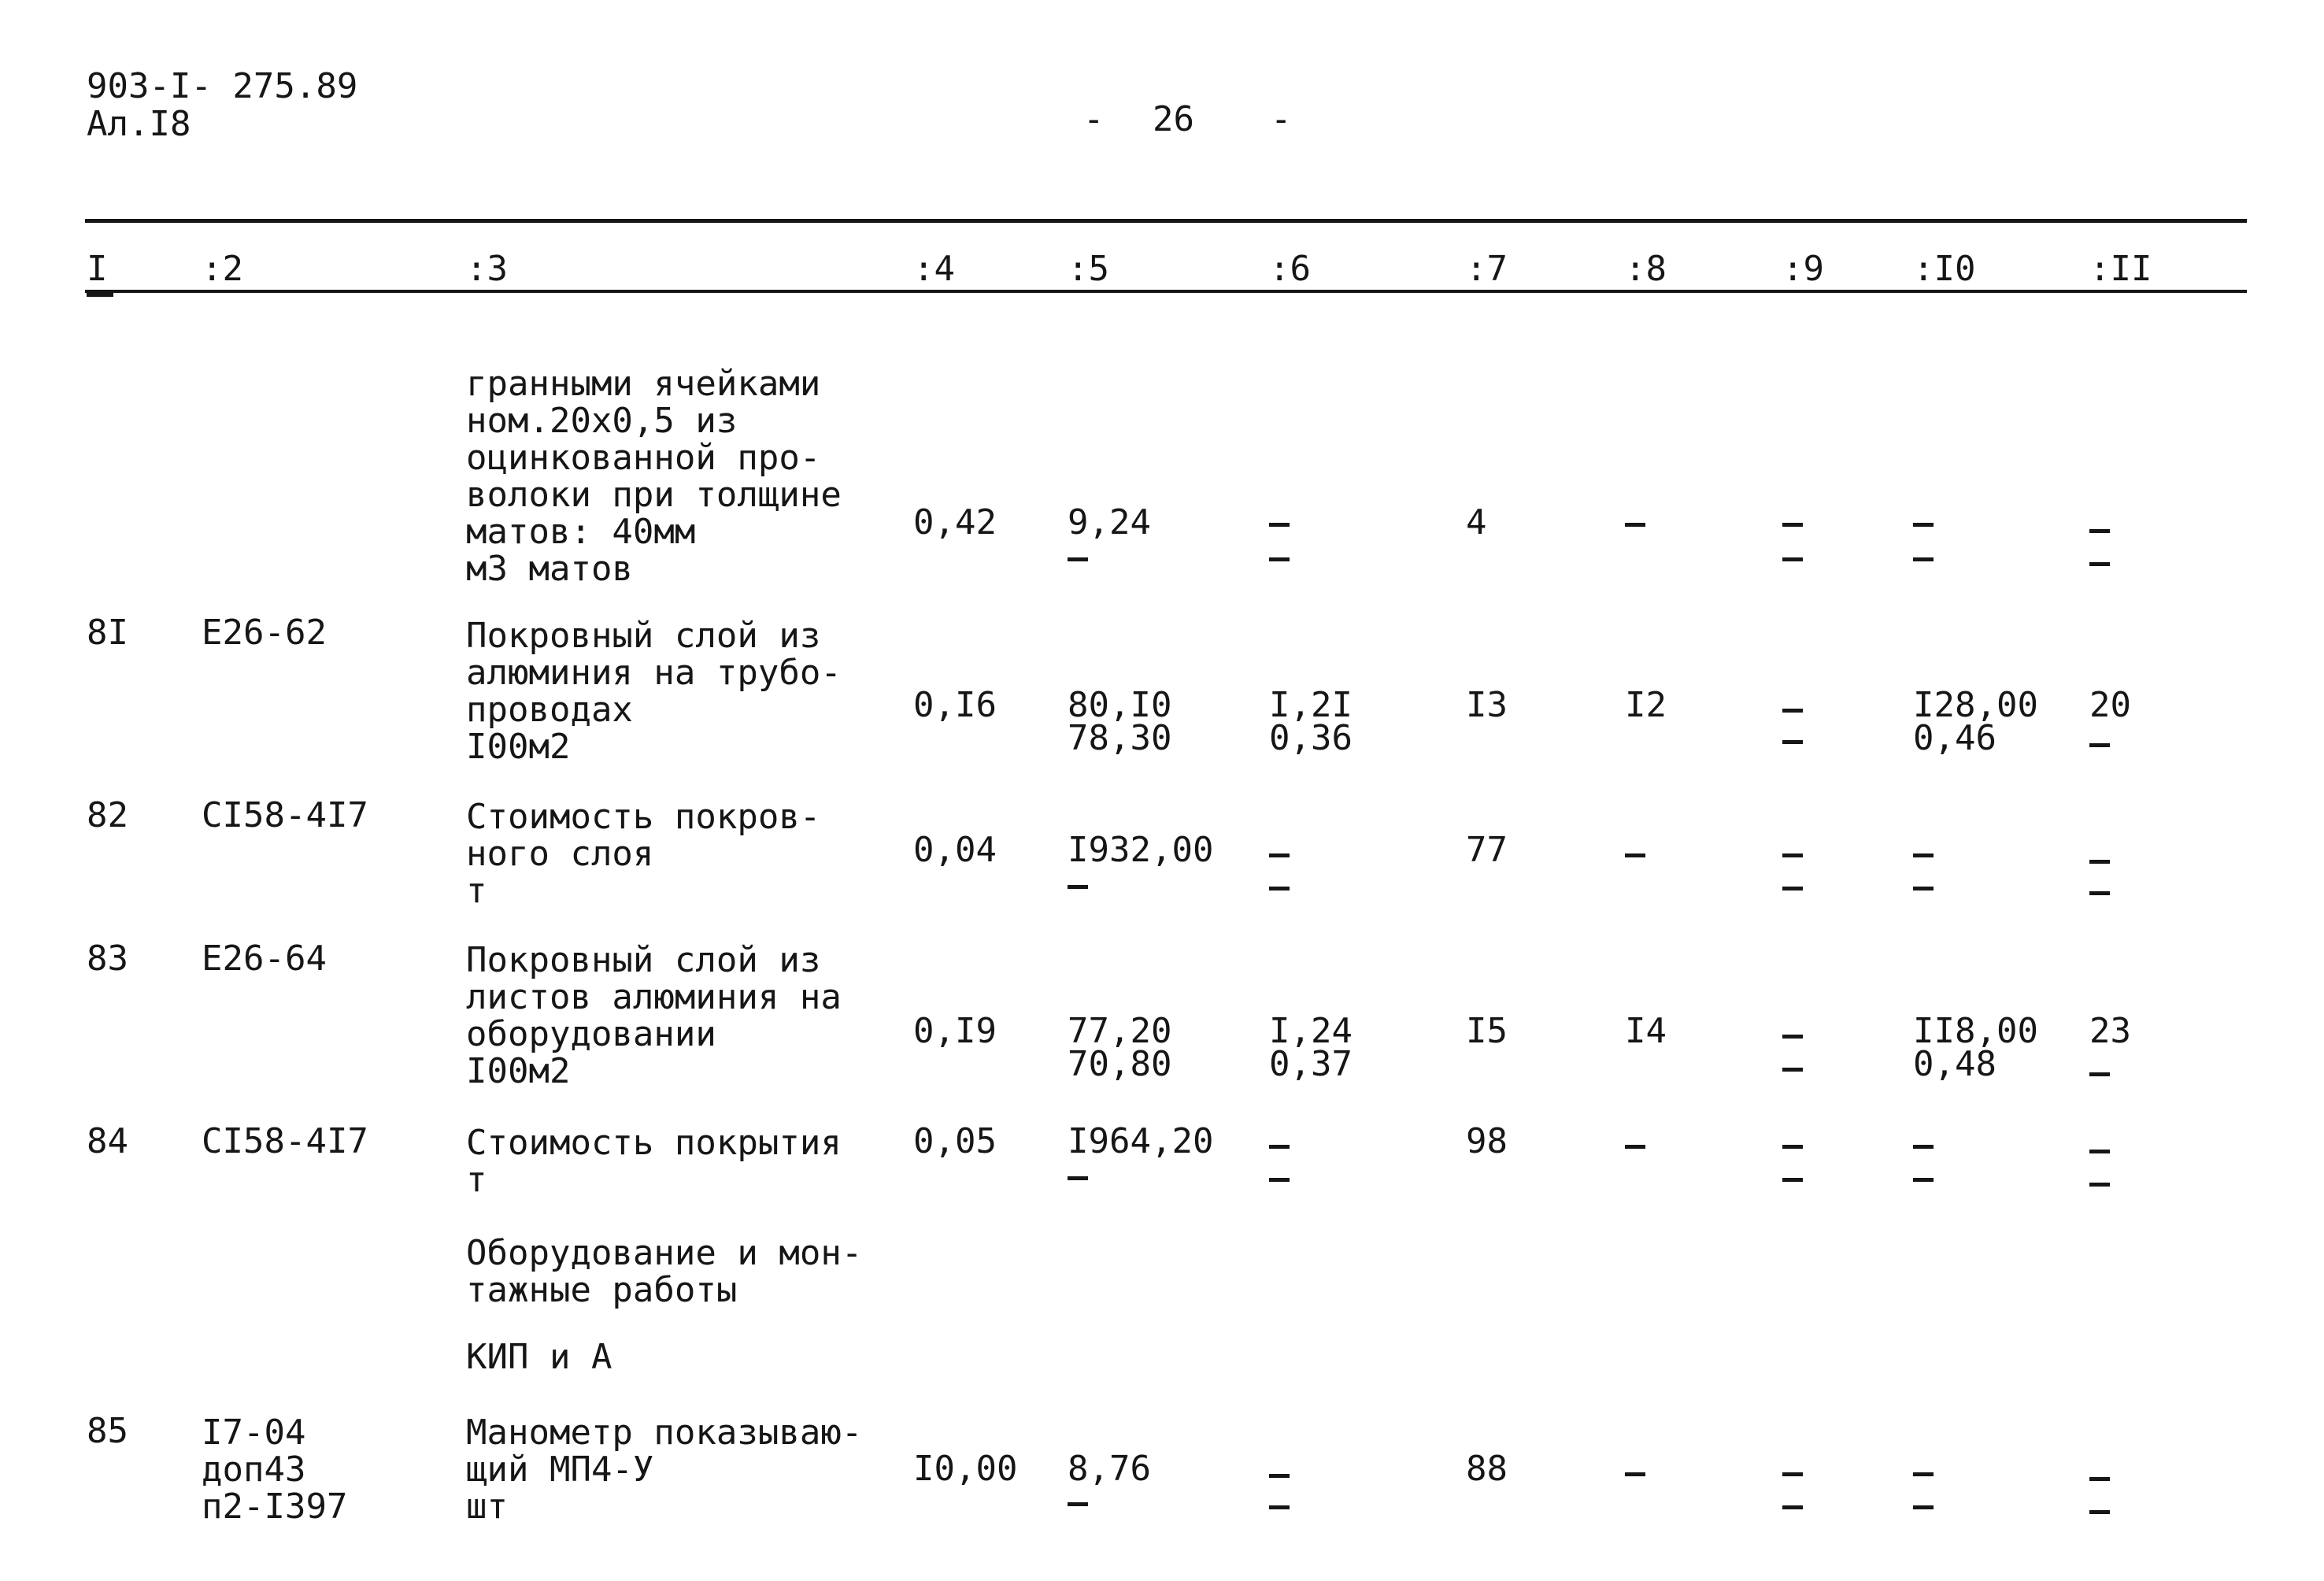 The height and width of the screenshot is (1581, 2324). I want to click on column-one-underline, so click(100, 295).